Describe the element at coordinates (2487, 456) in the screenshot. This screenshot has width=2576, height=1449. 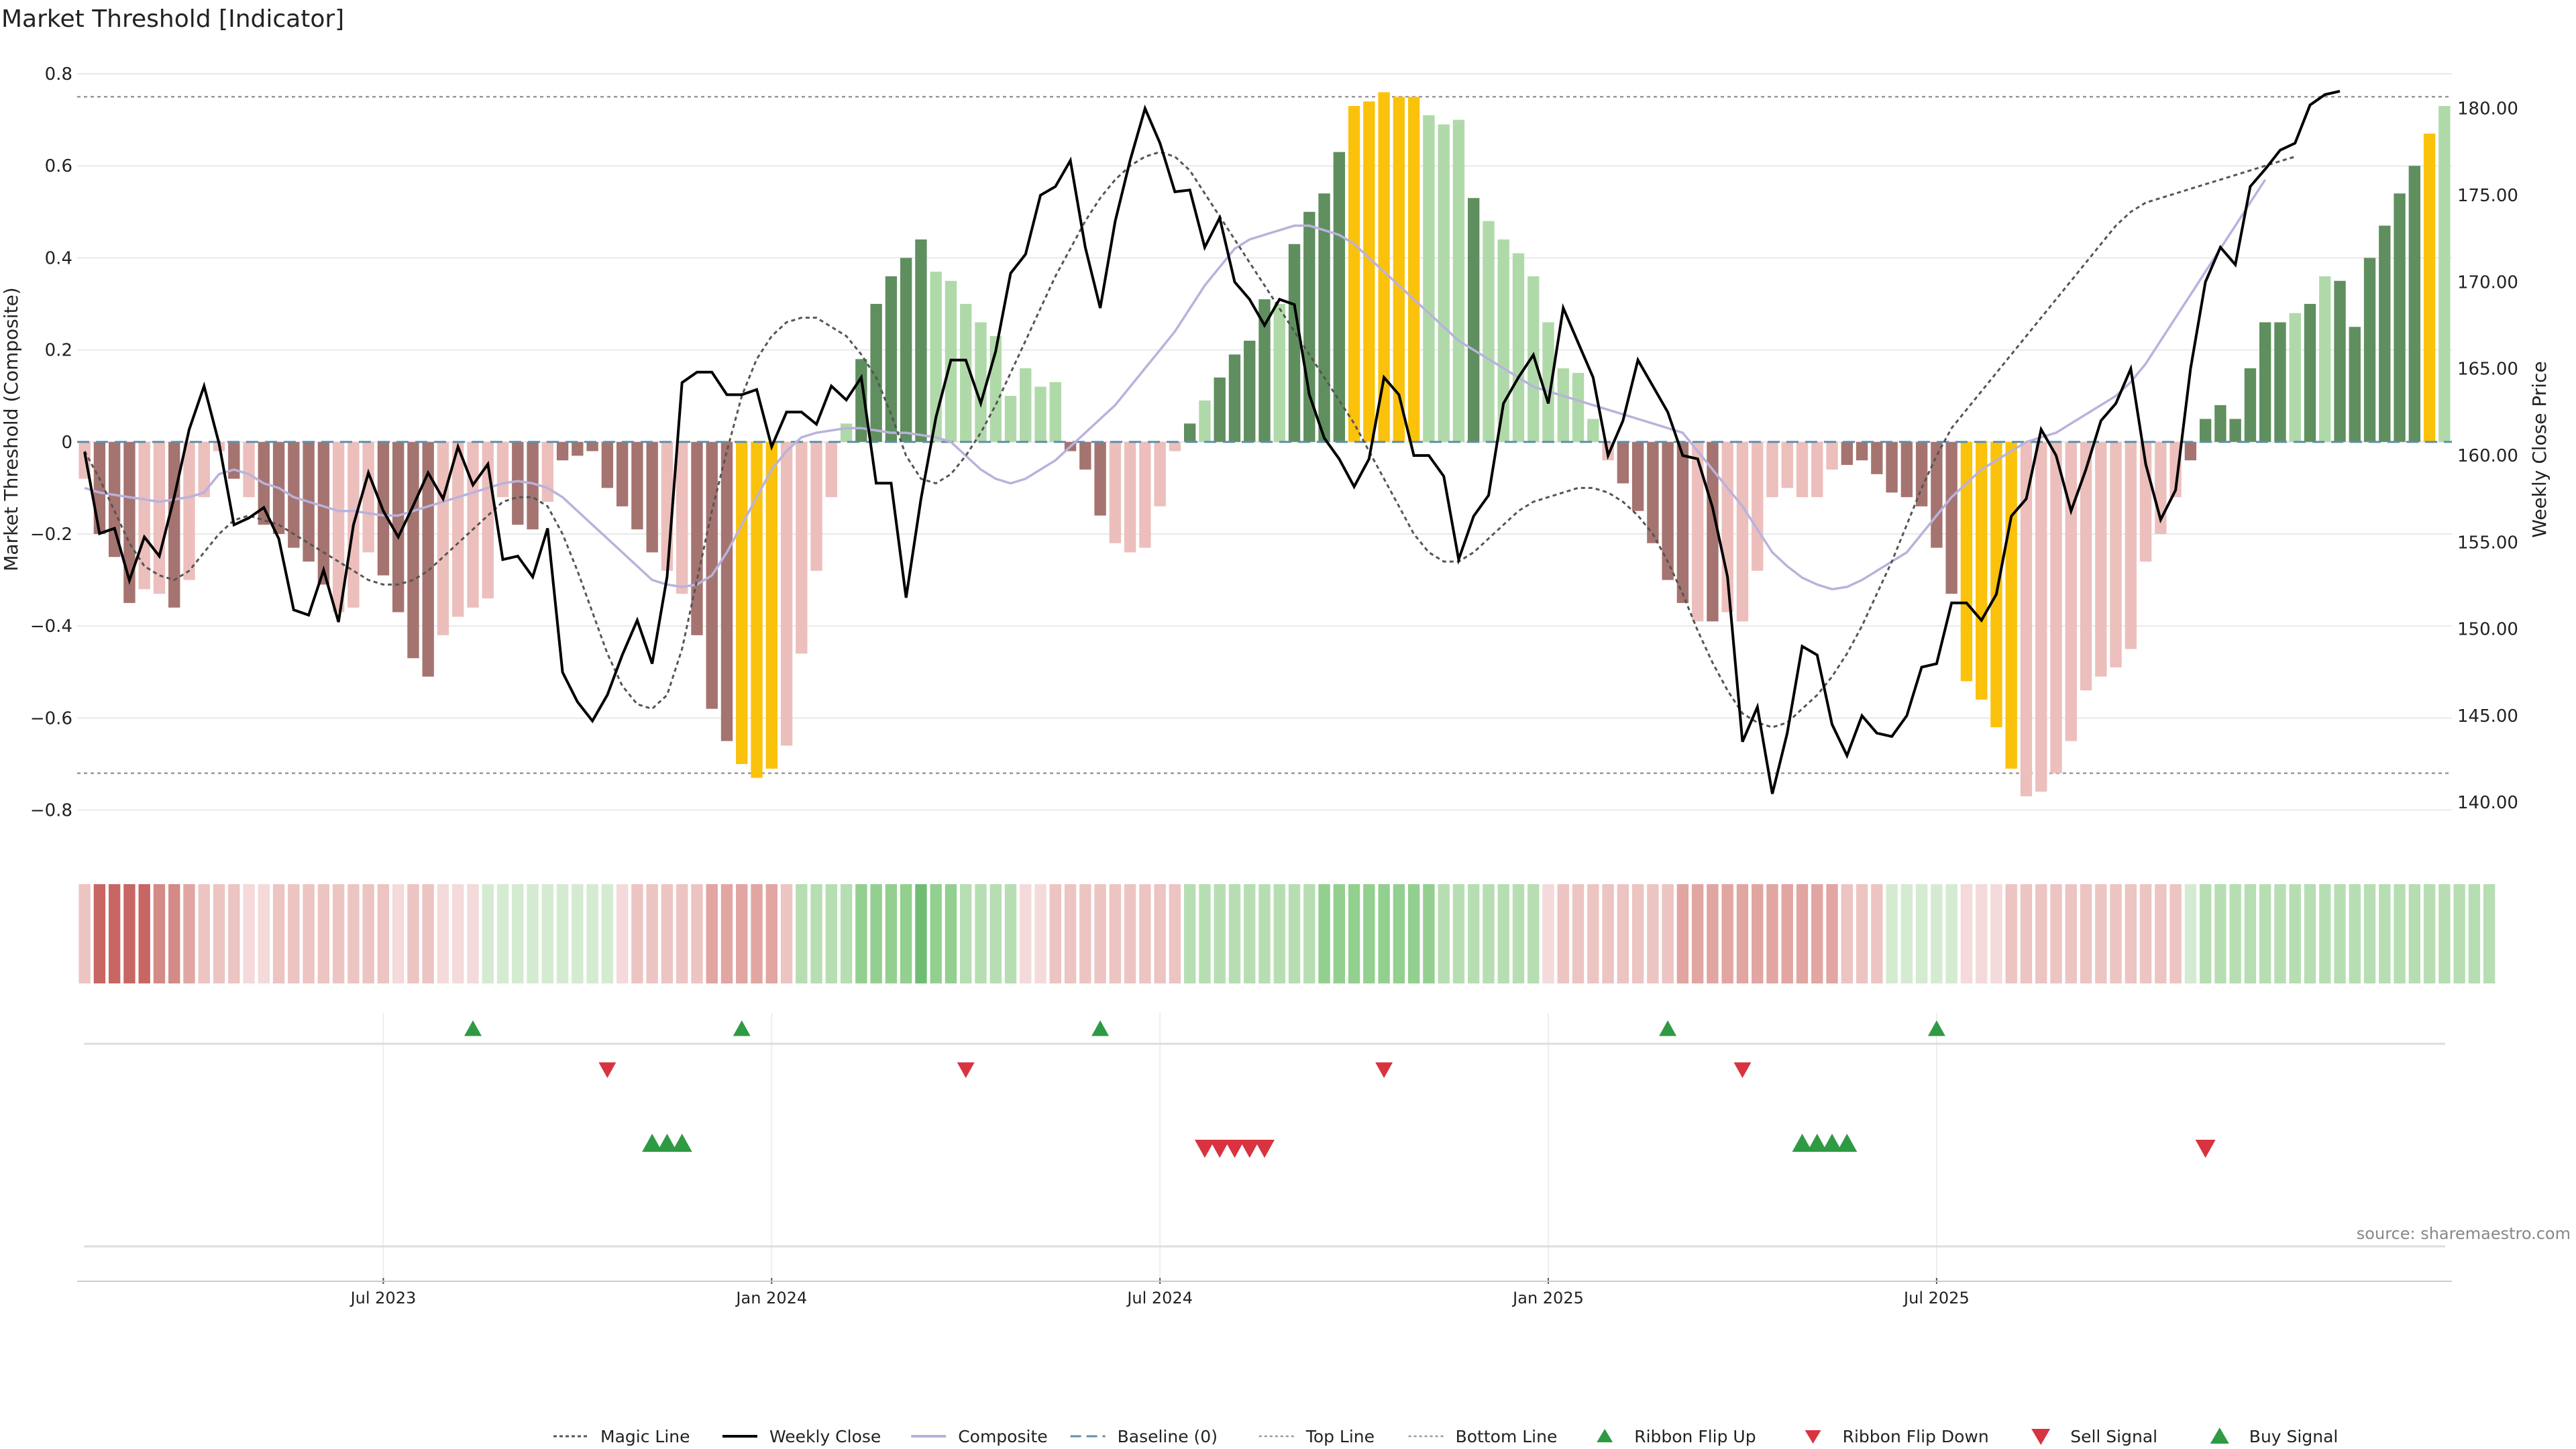
I see `y-tick-label-right: 160.00` at that location.